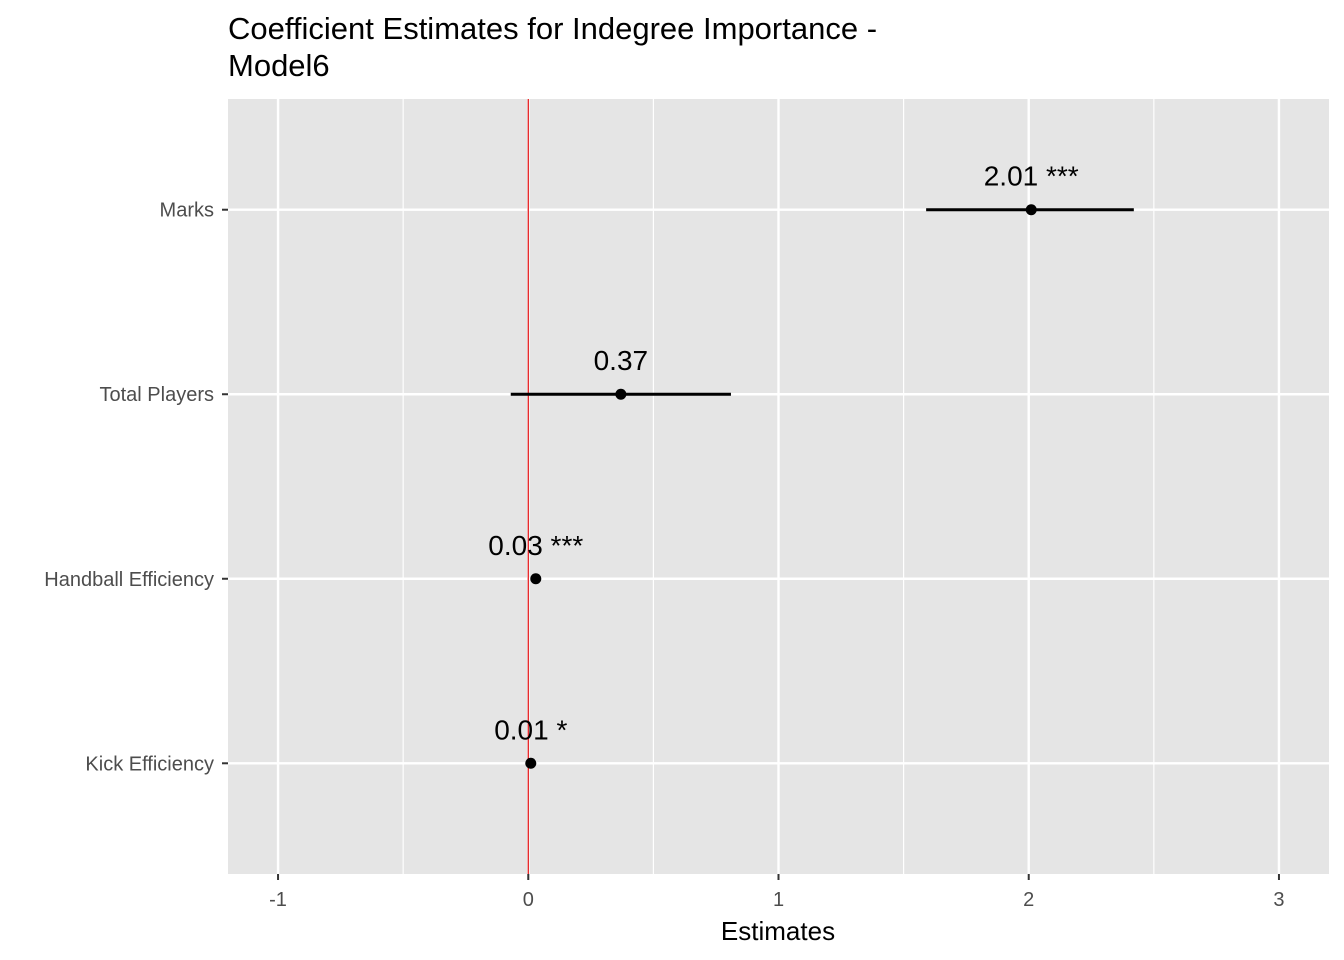  Describe the element at coordinates (187, 211) in the screenshot. I see `y-tick-label: Marks` at that location.